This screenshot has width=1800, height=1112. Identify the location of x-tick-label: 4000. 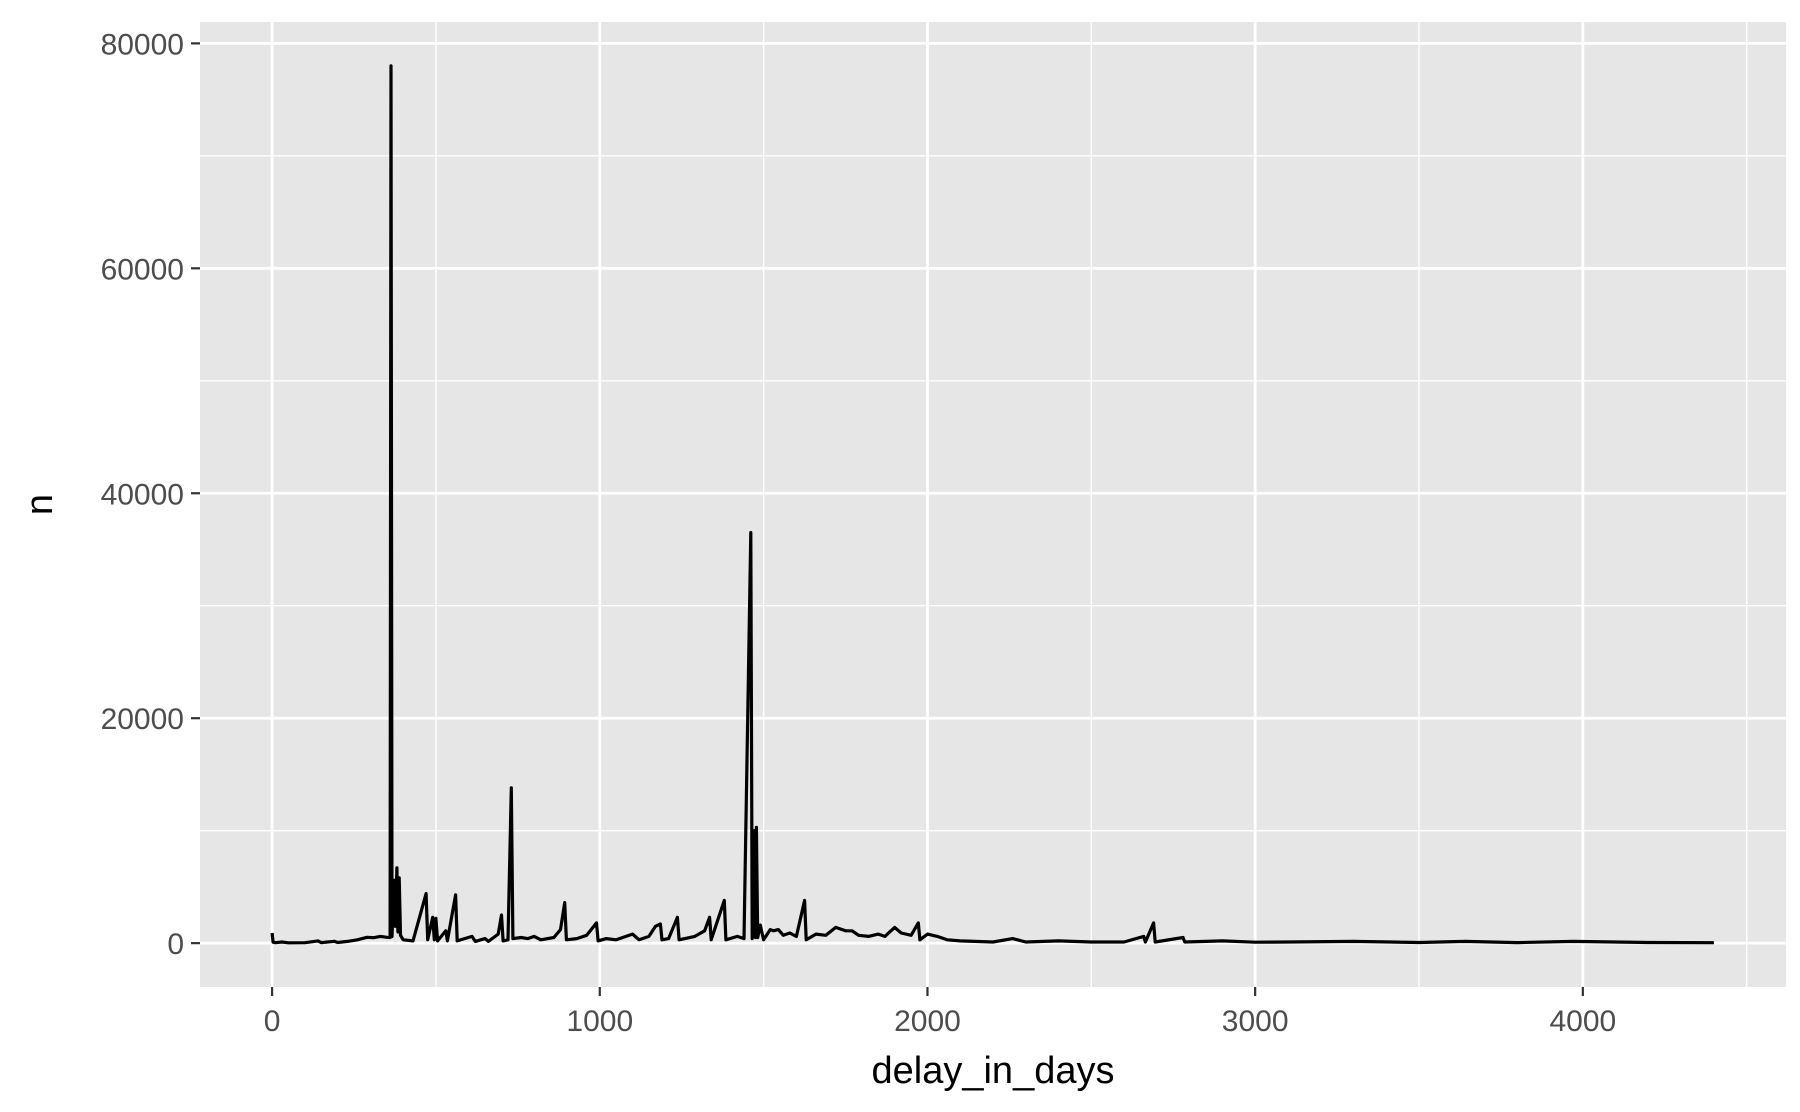
(1582, 1021).